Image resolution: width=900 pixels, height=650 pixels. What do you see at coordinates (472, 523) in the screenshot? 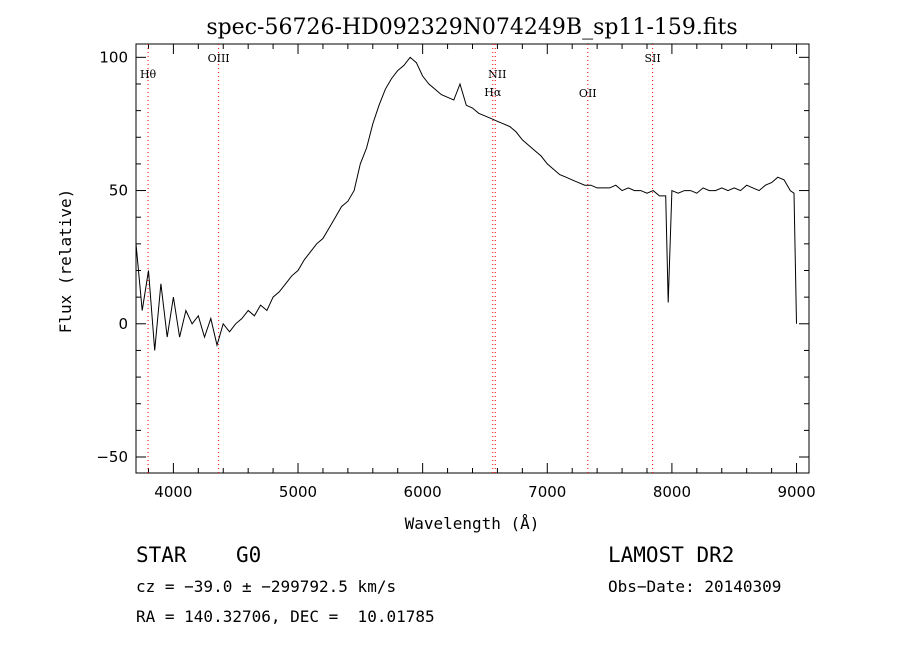
I see `x-axis-label: Wavelength (Å)` at bounding box center [472, 523].